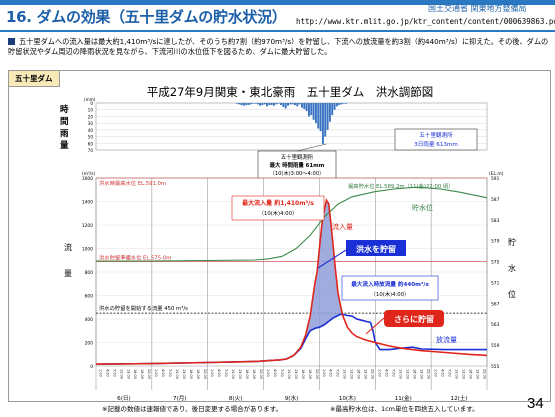 This screenshot has width=555, height=417. What do you see at coordinates (64, 134) in the screenshot?
I see `rain-axis-label-char: 雨` at bounding box center [64, 134].